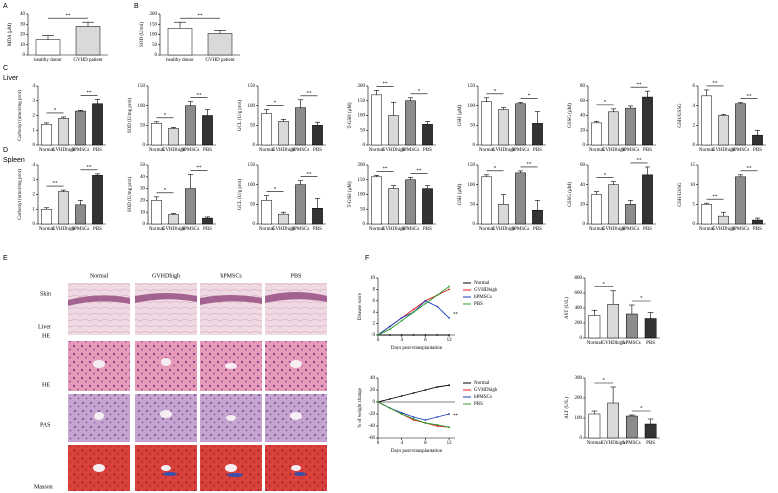 Image resolution: width=778 pixels, height=493 pixels. What do you see at coordinates (34, 180) in the screenshot?
I see `y-tick-label: 3` at bounding box center [34, 180].